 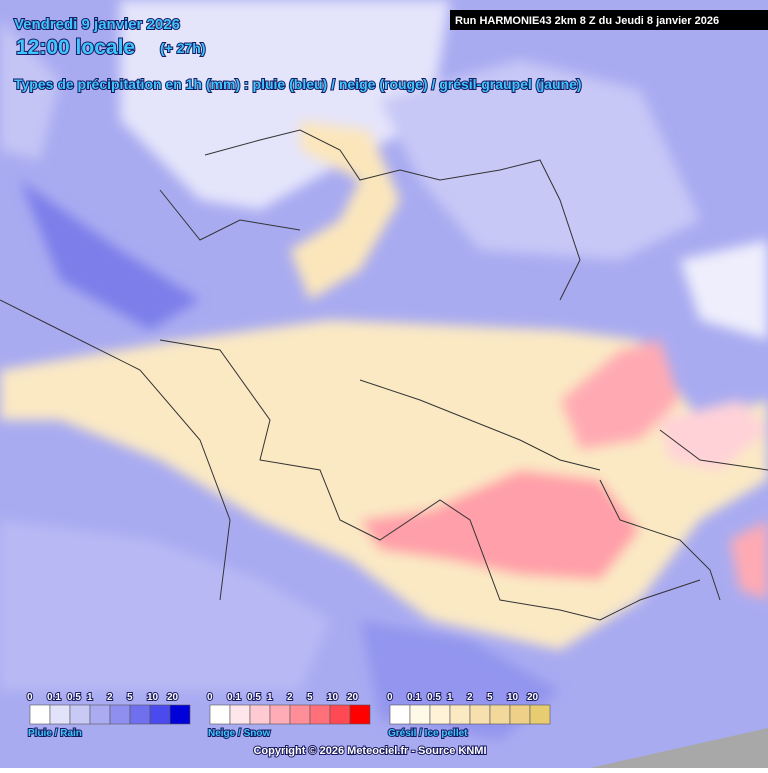 What do you see at coordinates (75, 47) in the screenshot?
I see `time: 12:00 locale` at bounding box center [75, 47].